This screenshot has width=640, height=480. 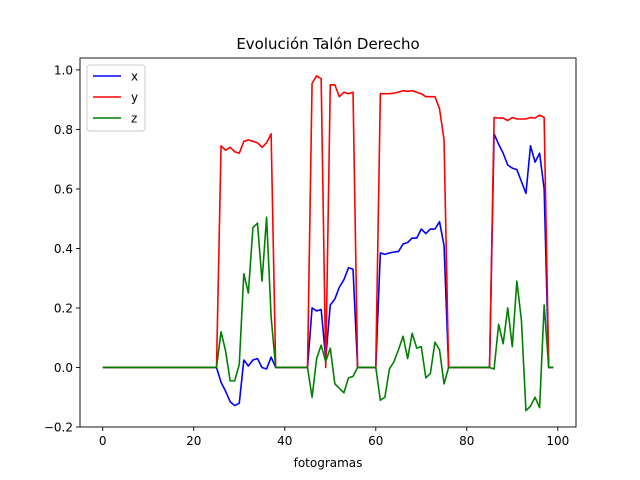 I want to click on x-tick-label: 40, so click(x=284, y=441).